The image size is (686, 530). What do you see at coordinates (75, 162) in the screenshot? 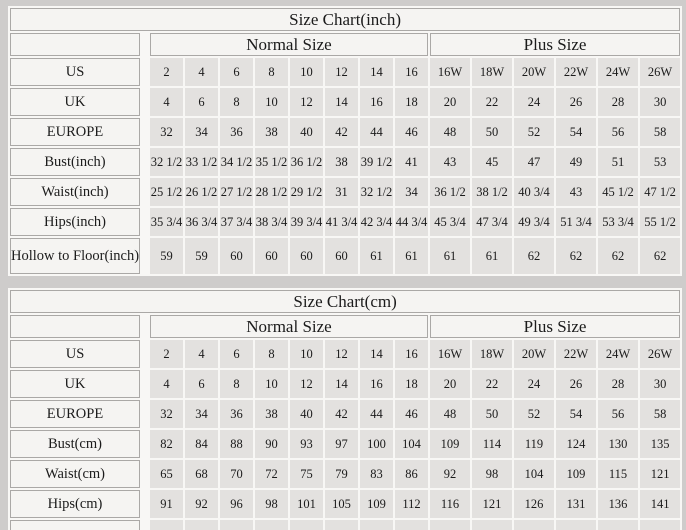
I see `row-label: Bust(inch)` at bounding box center [75, 162].